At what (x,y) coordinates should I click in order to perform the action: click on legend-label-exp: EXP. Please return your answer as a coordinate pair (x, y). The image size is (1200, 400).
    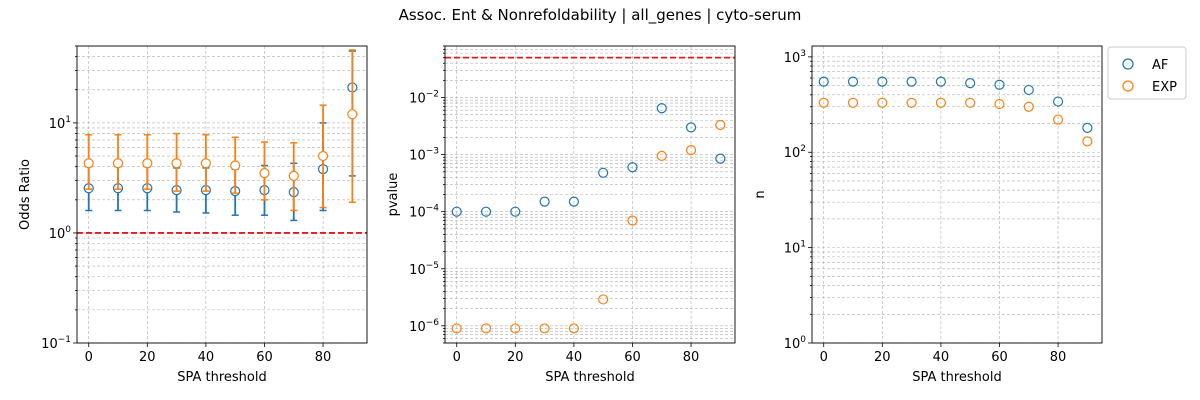
    Looking at the image, I should click on (1164, 87).